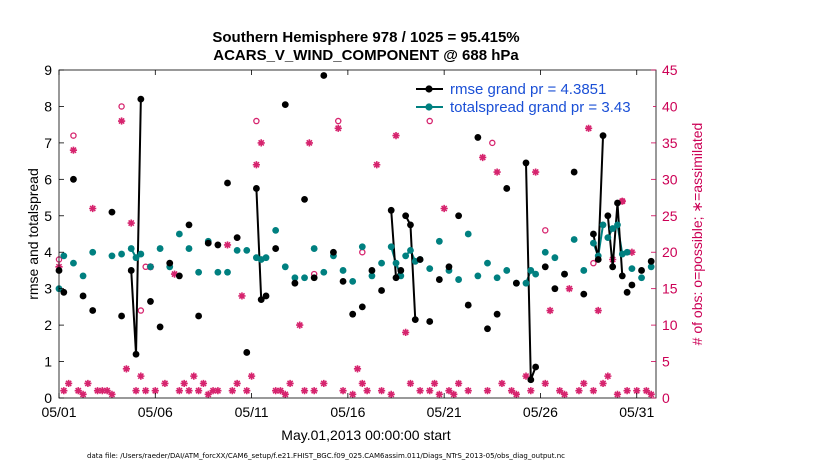 The height and width of the screenshot is (470, 830). I want to click on x-tick-label: 05/26, so click(540, 412).